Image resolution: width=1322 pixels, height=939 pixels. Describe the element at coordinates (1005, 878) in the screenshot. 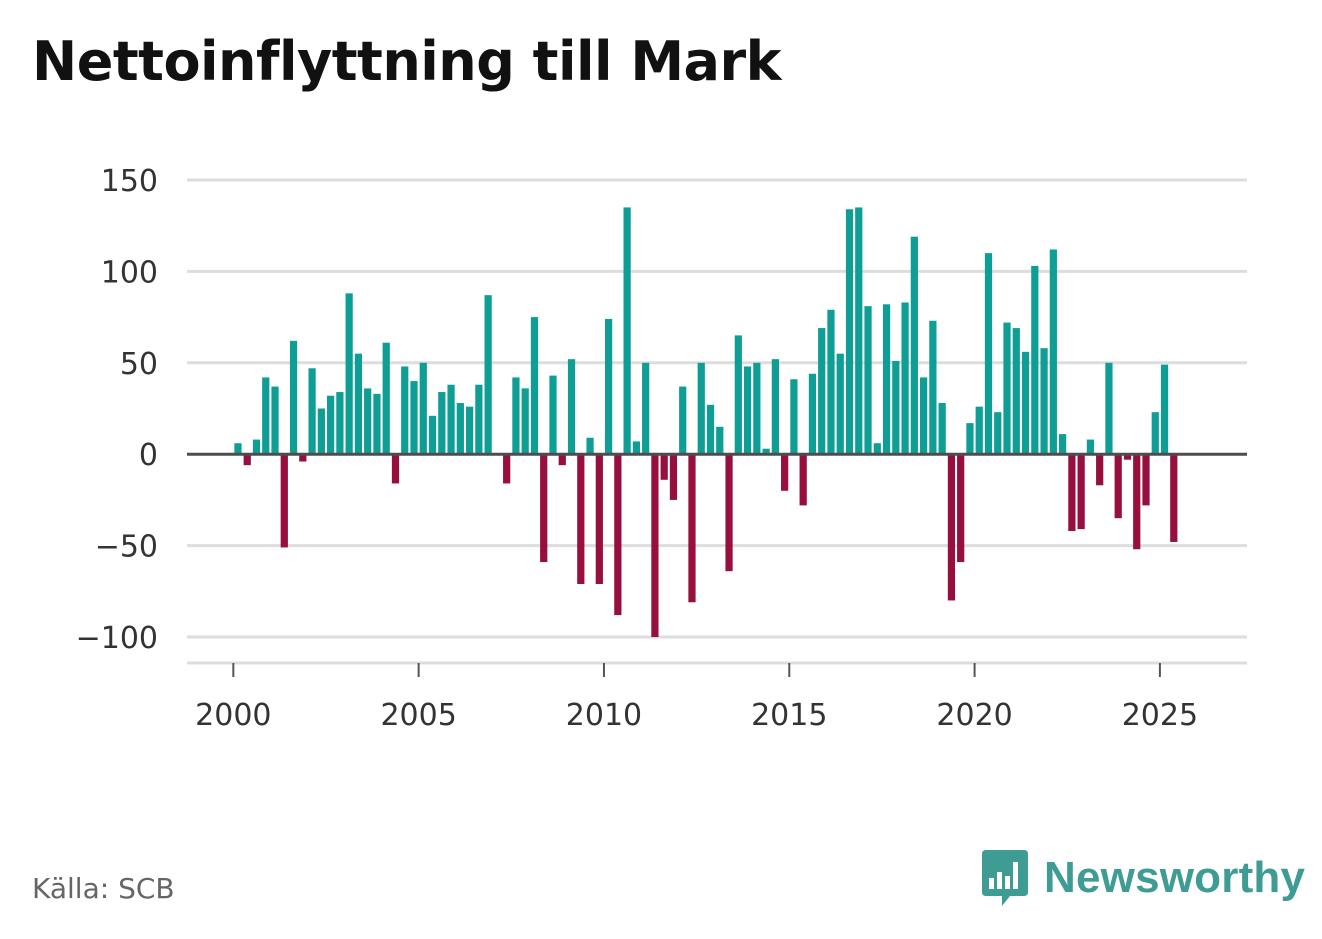

I see `newsworthy-logo-icon` at that location.